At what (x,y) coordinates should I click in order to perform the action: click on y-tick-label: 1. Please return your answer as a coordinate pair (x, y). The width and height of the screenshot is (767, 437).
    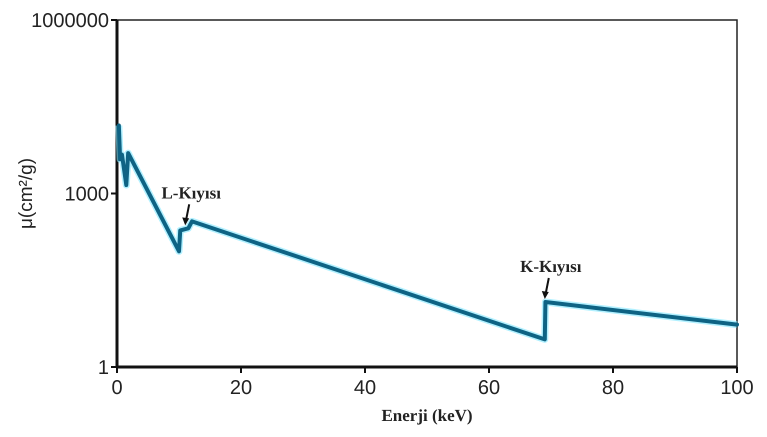
    Looking at the image, I should click on (103, 368).